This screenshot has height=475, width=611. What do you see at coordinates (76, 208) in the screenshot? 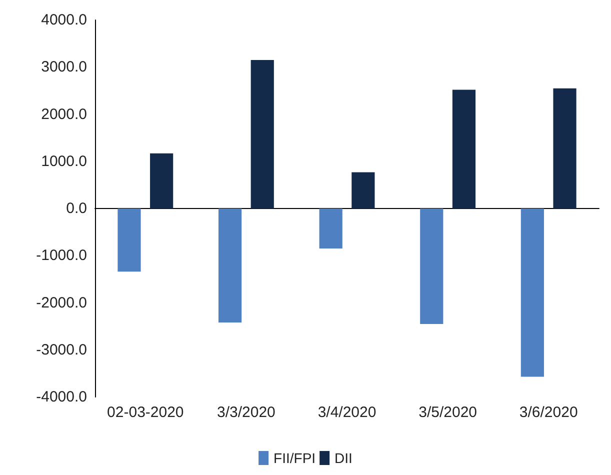
I see `y-tick-label: 0.0` at bounding box center [76, 208].